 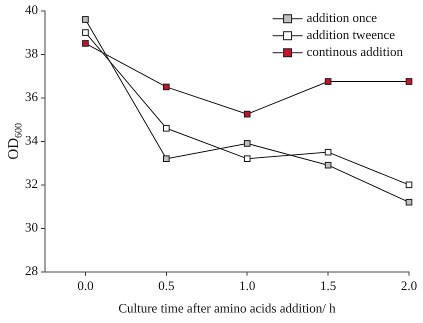 What do you see at coordinates (31, 10) in the screenshot?
I see `y-tick-label: 40` at bounding box center [31, 10].